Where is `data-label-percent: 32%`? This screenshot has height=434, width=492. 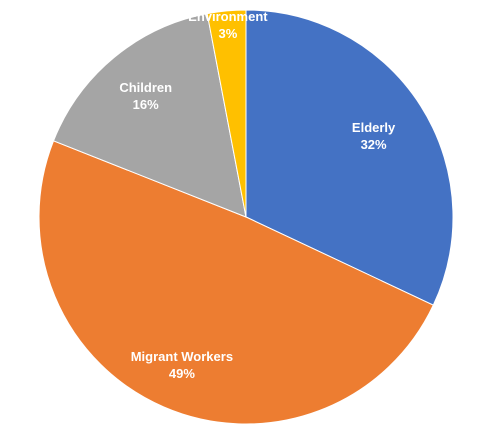 data-label-percent: 32% is located at coordinates (373, 144).